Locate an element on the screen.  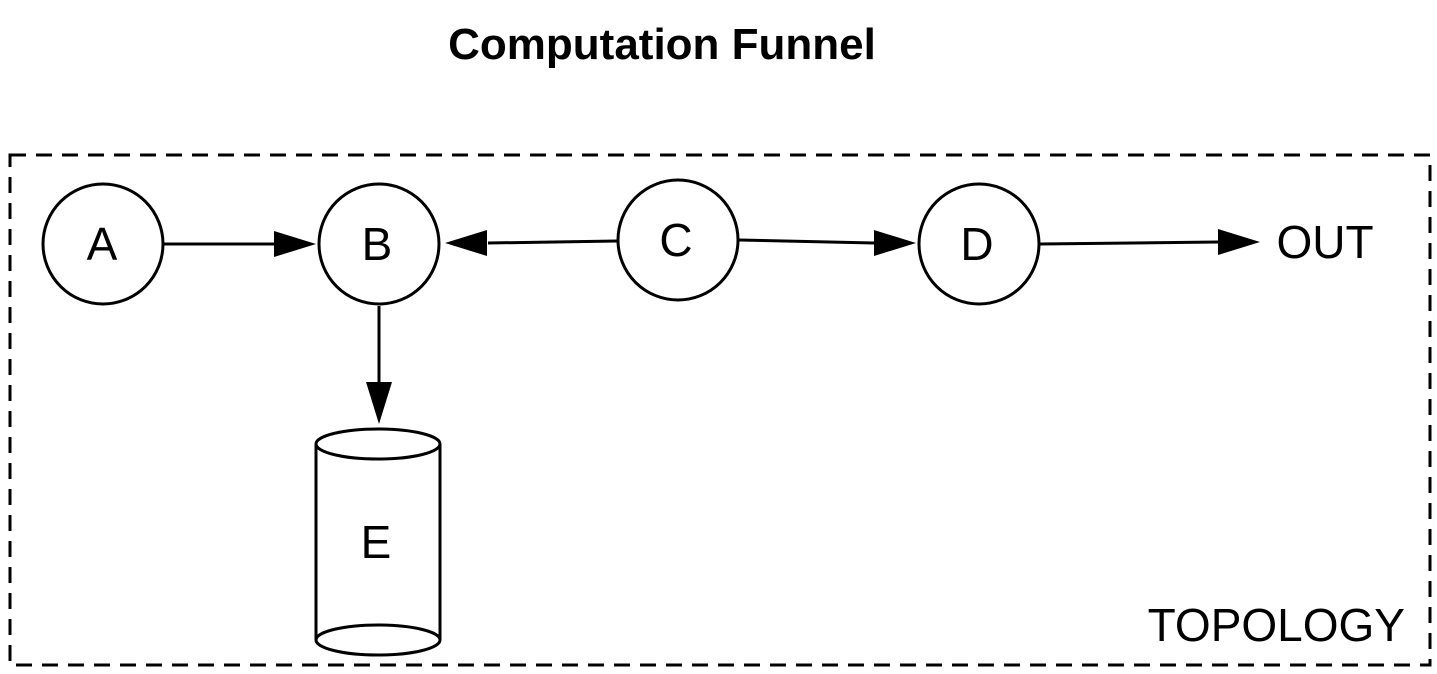
node-b: B is located at coordinates (379, 244).